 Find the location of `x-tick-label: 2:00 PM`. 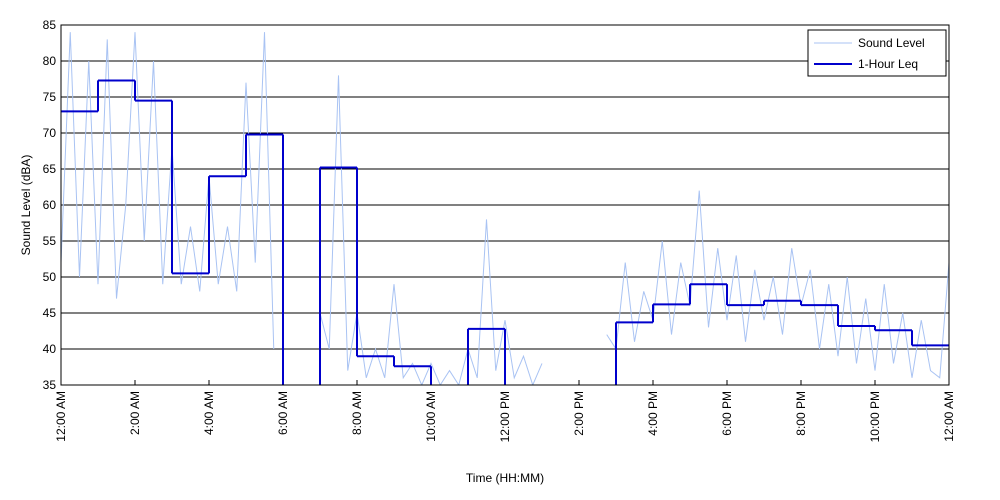

x-tick-label: 2:00 PM is located at coordinates (579, 413).